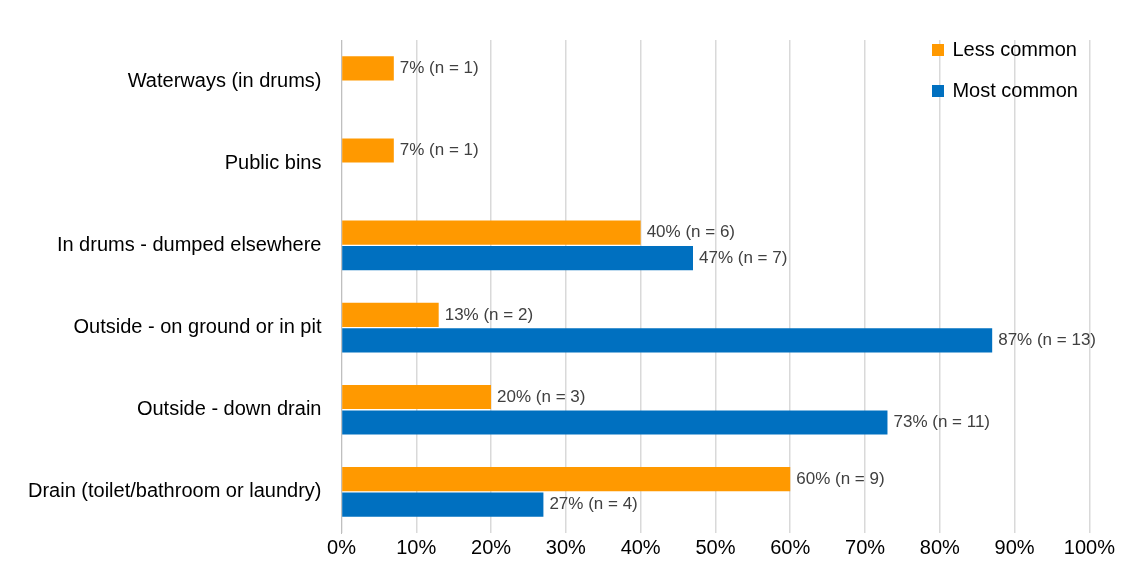 This screenshot has height=575, width=1128. What do you see at coordinates (566, 546) in the screenshot?
I see `x-tick-label: 30%` at bounding box center [566, 546].